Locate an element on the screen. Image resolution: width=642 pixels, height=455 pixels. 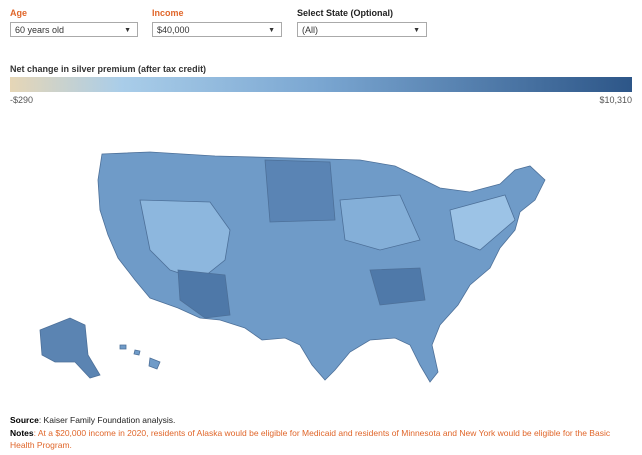
legend-min: -$290 is located at coordinates (22, 100).